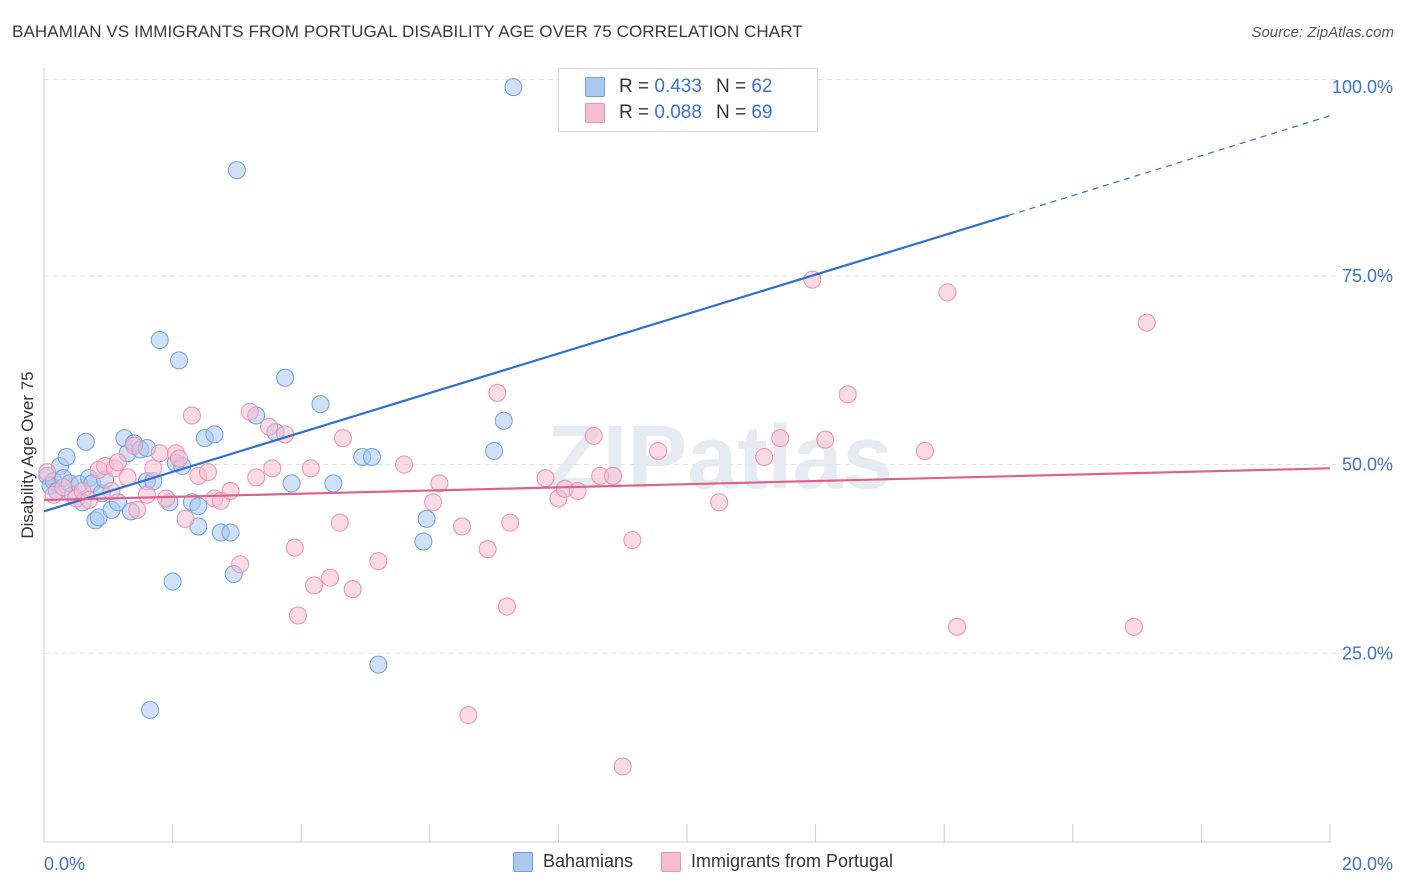  What do you see at coordinates (522, 861) in the screenshot?
I see `bahamians-legend-swatch` at bounding box center [522, 861].